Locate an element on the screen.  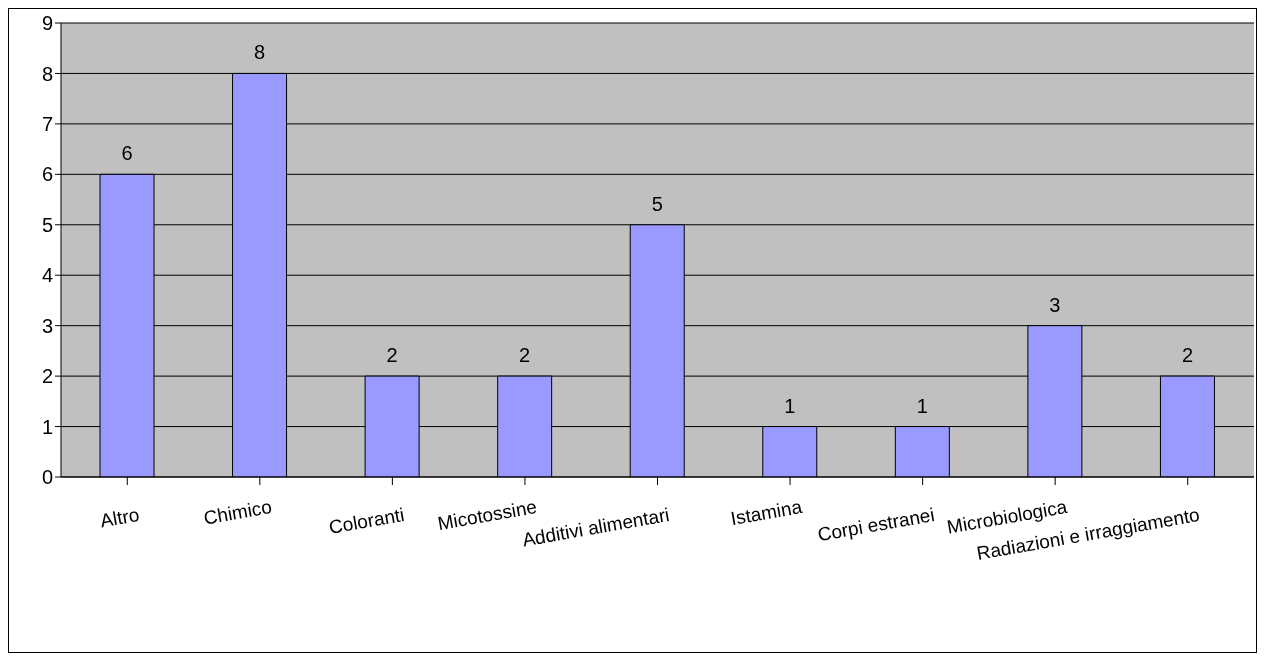
y-tick-label: 2 is located at coordinates (47, 376).